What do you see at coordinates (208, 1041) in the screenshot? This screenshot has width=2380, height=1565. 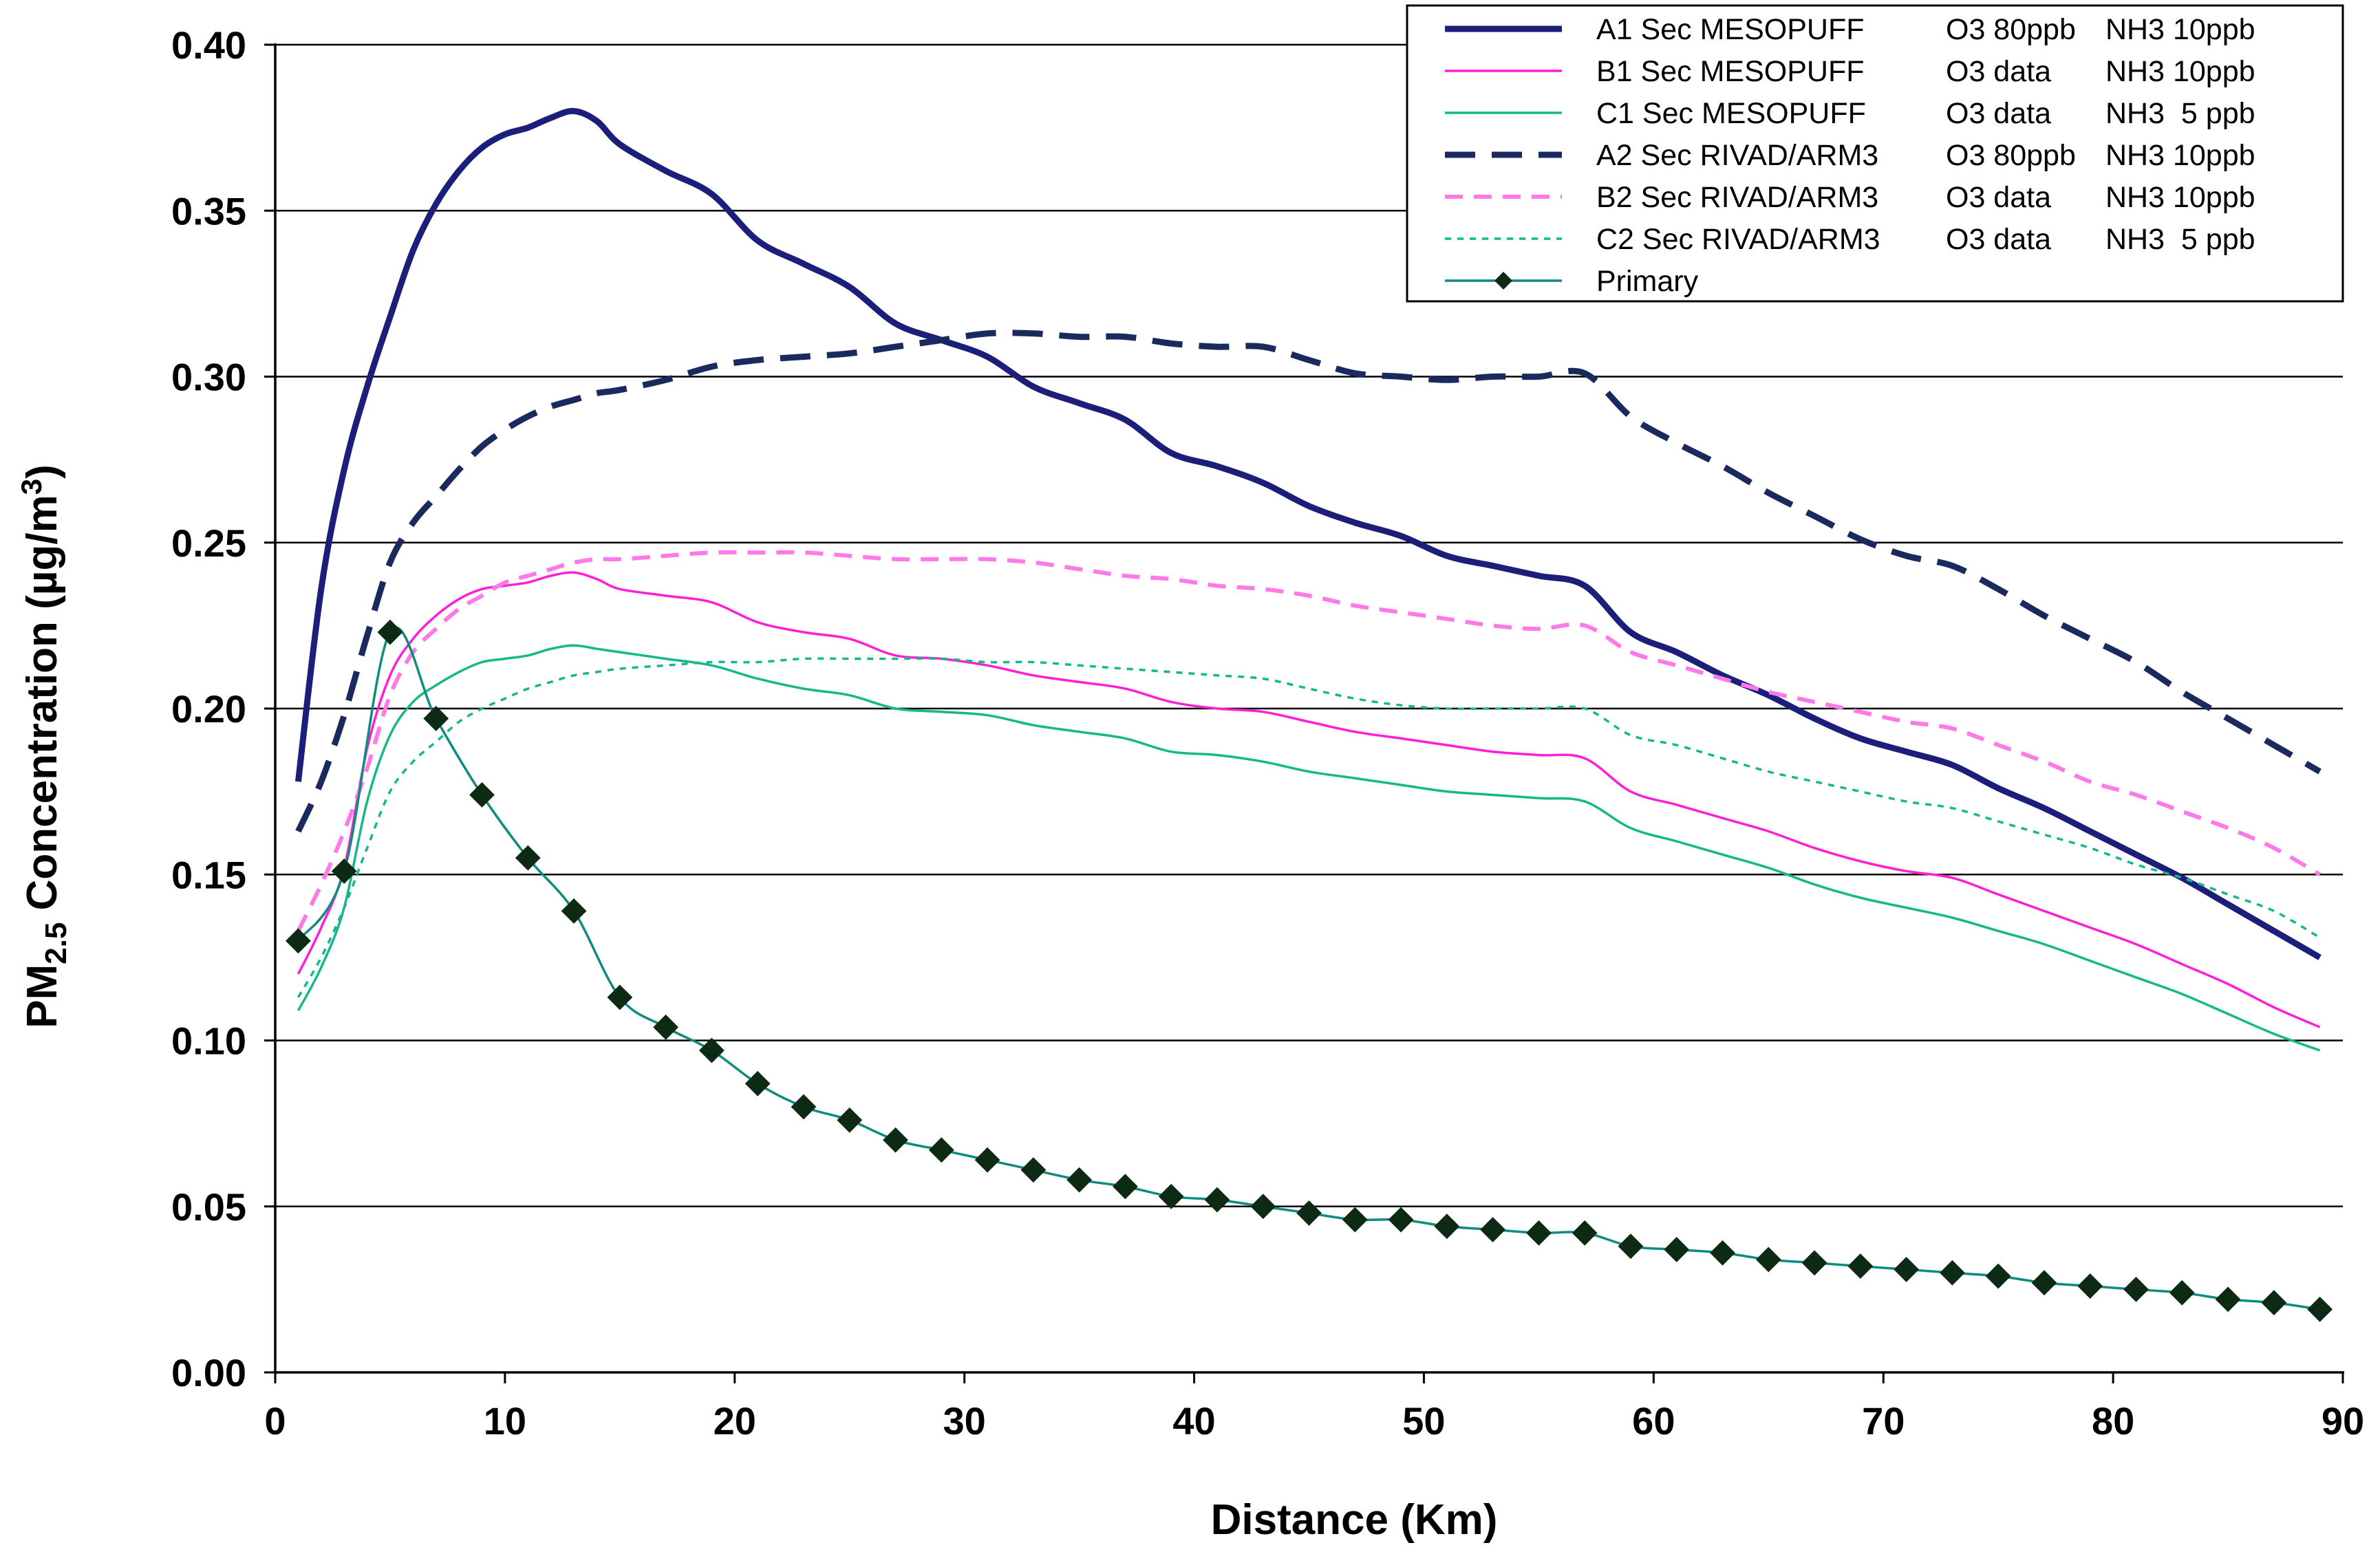 I see `y-tick-label: 0.10` at bounding box center [208, 1041].